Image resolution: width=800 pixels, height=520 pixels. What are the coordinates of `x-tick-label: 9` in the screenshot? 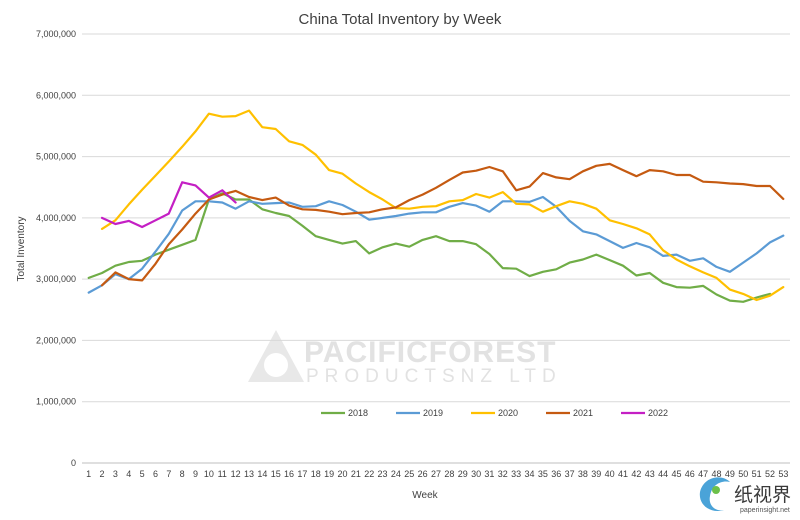 It's located at (195, 474).